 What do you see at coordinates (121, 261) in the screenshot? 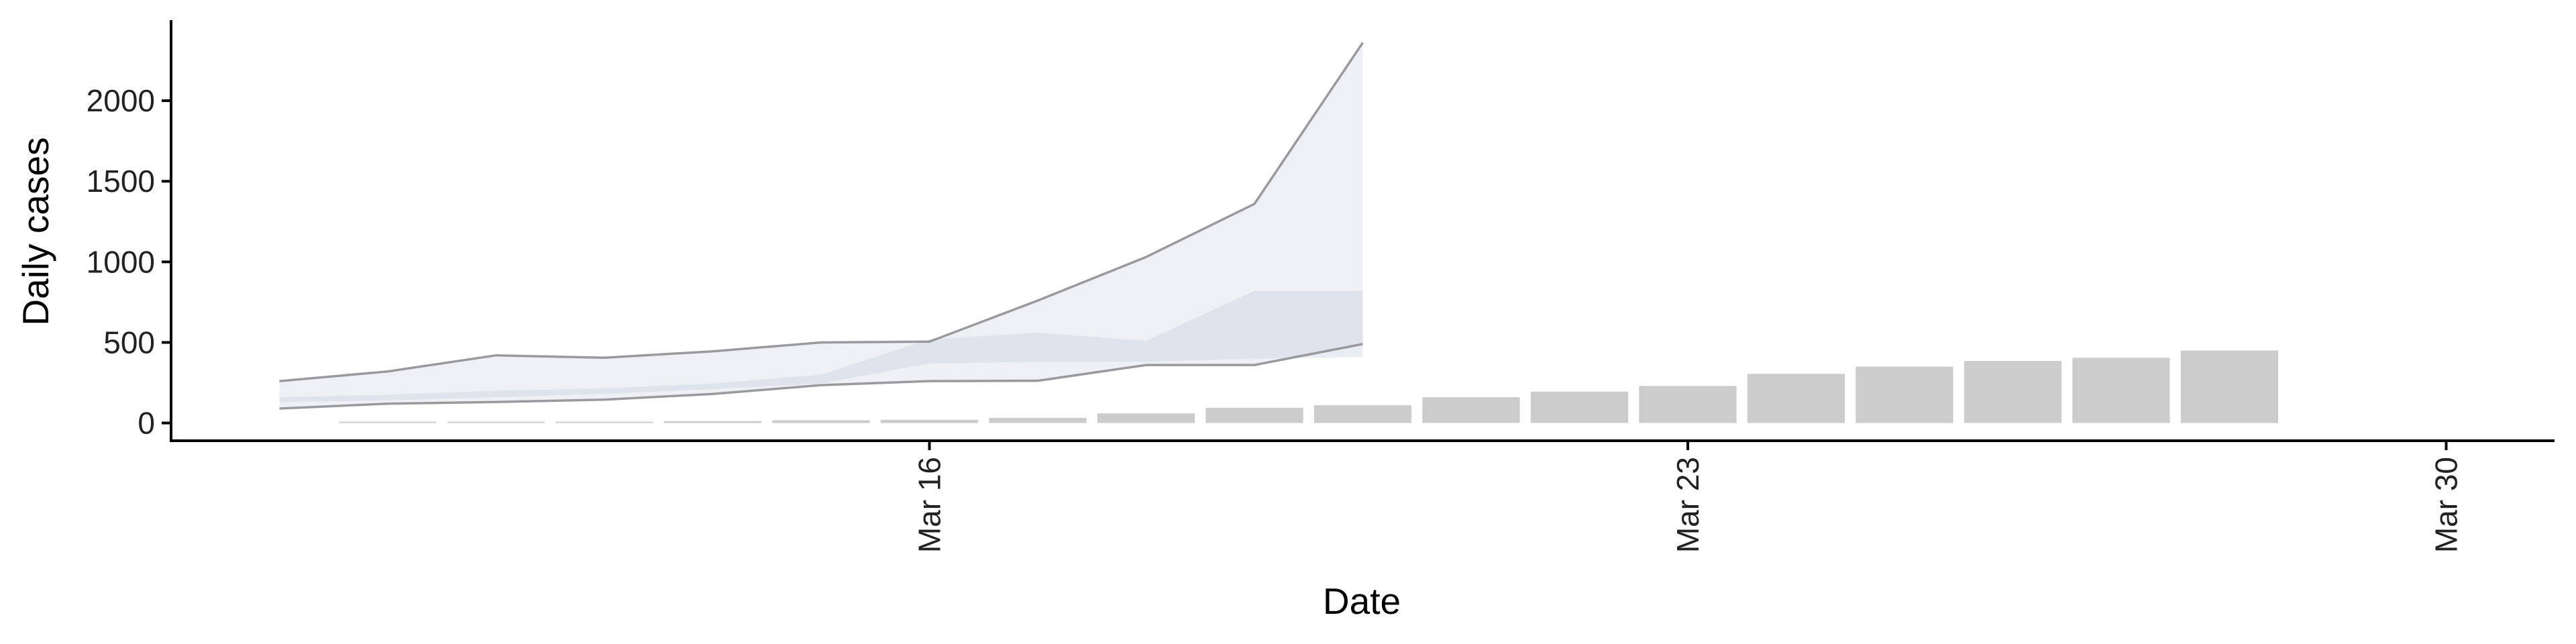
I see `y-tick-label: 1000` at bounding box center [121, 261].